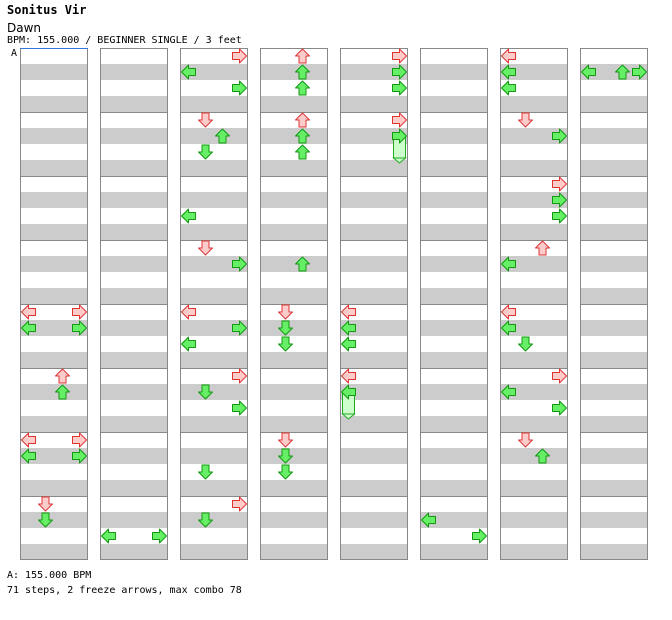 Image resolution: width=672 pixels, height=620 pixels. I want to click on section-marker: A, so click(14, 53).